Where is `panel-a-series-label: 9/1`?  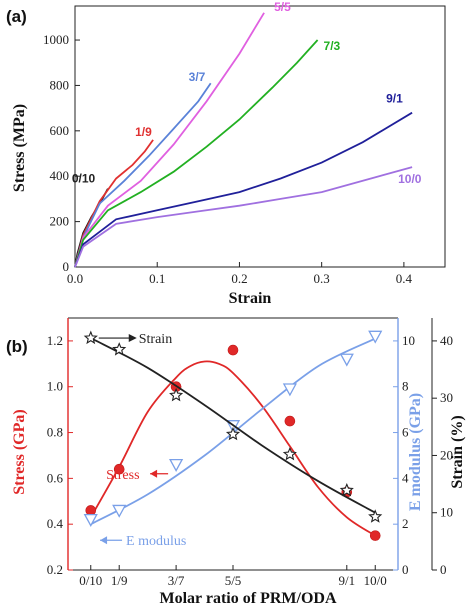 panel-a-series-label: 9/1 is located at coordinates (394, 99).